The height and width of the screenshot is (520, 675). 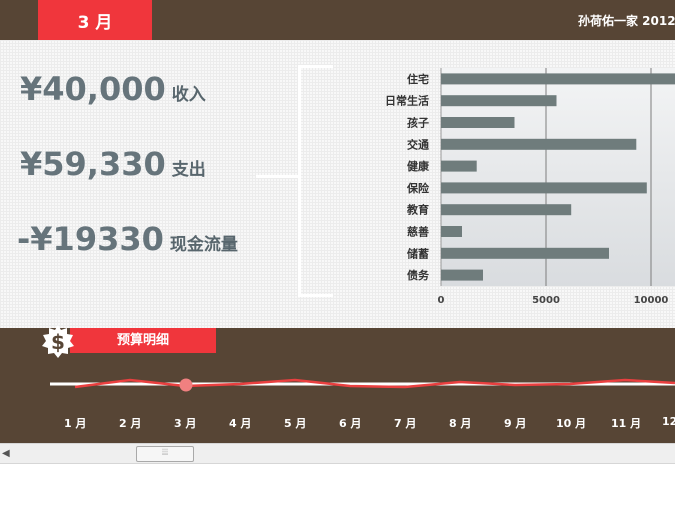 I want to click on category-label: 保险, so click(x=418, y=188).